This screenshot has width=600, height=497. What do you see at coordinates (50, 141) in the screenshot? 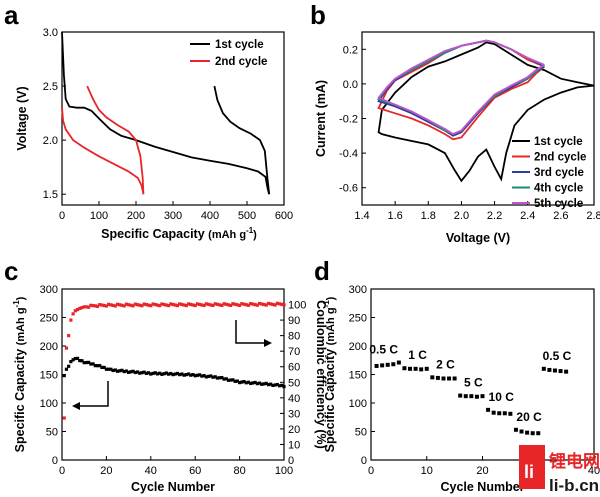
I see `panel-a-y-tick-label: 2.0` at bounding box center [50, 141].